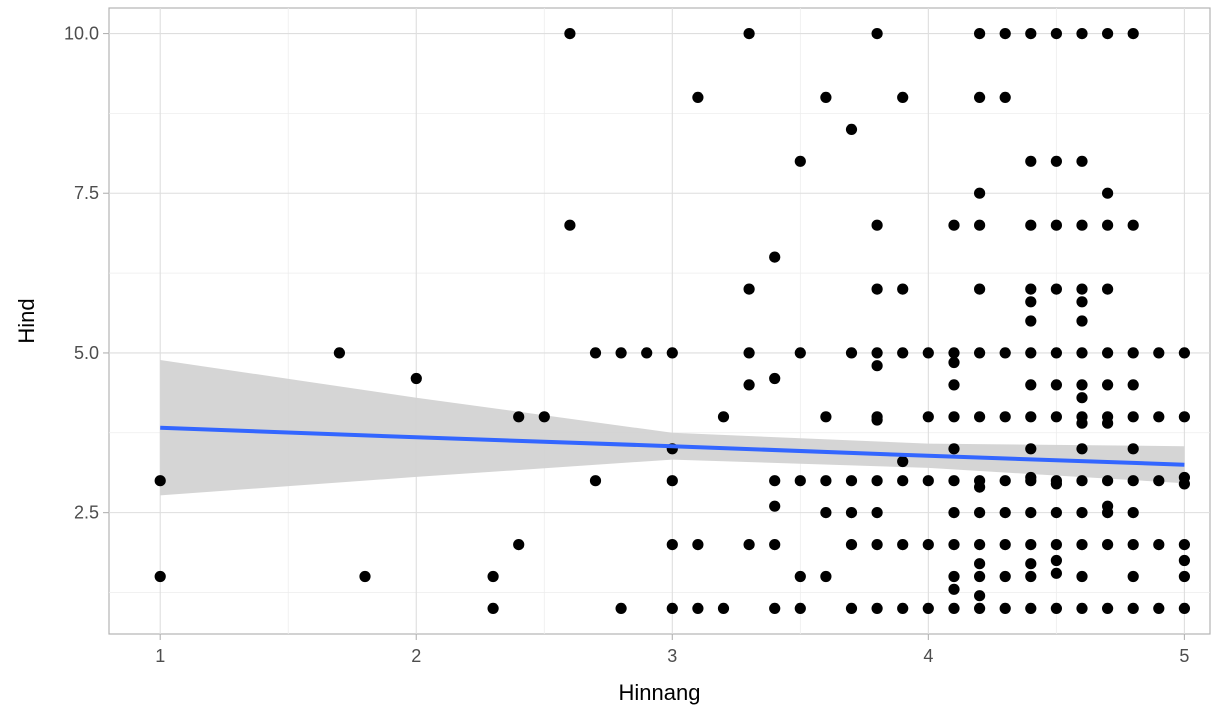  What do you see at coordinates (160, 656) in the screenshot?
I see `x-tick-label: 1` at bounding box center [160, 656].